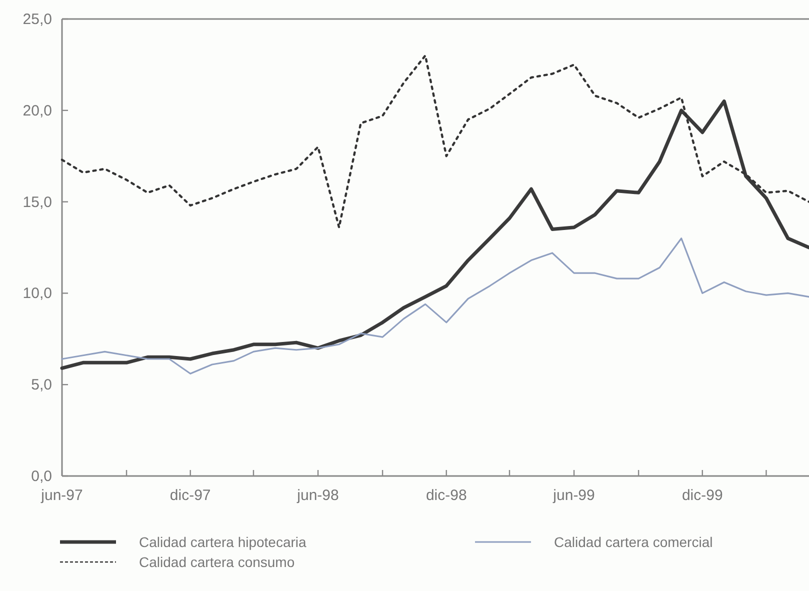 This screenshot has width=809, height=591. I want to click on y-tick-label: 15,0, so click(37, 202).